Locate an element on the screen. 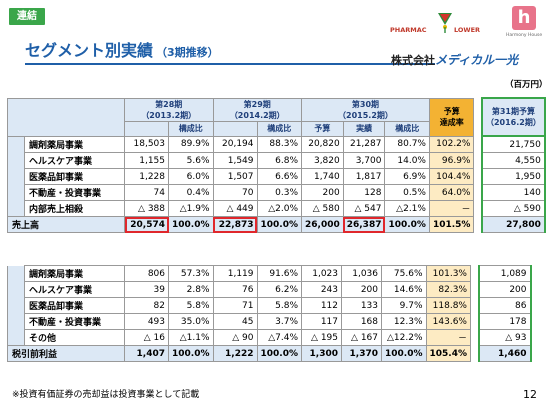 The height and width of the screenshot is (420, 560). sales-cell-a29: 22,873 is located at coordinates (235, 224).